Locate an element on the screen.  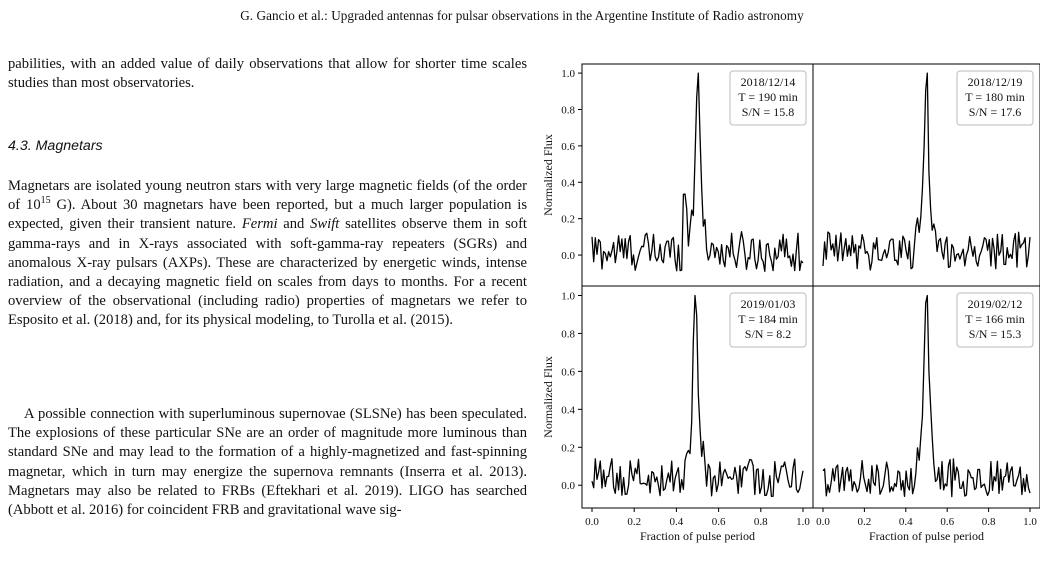
fermi-text: Fermi is located at coordinates (259, 224).